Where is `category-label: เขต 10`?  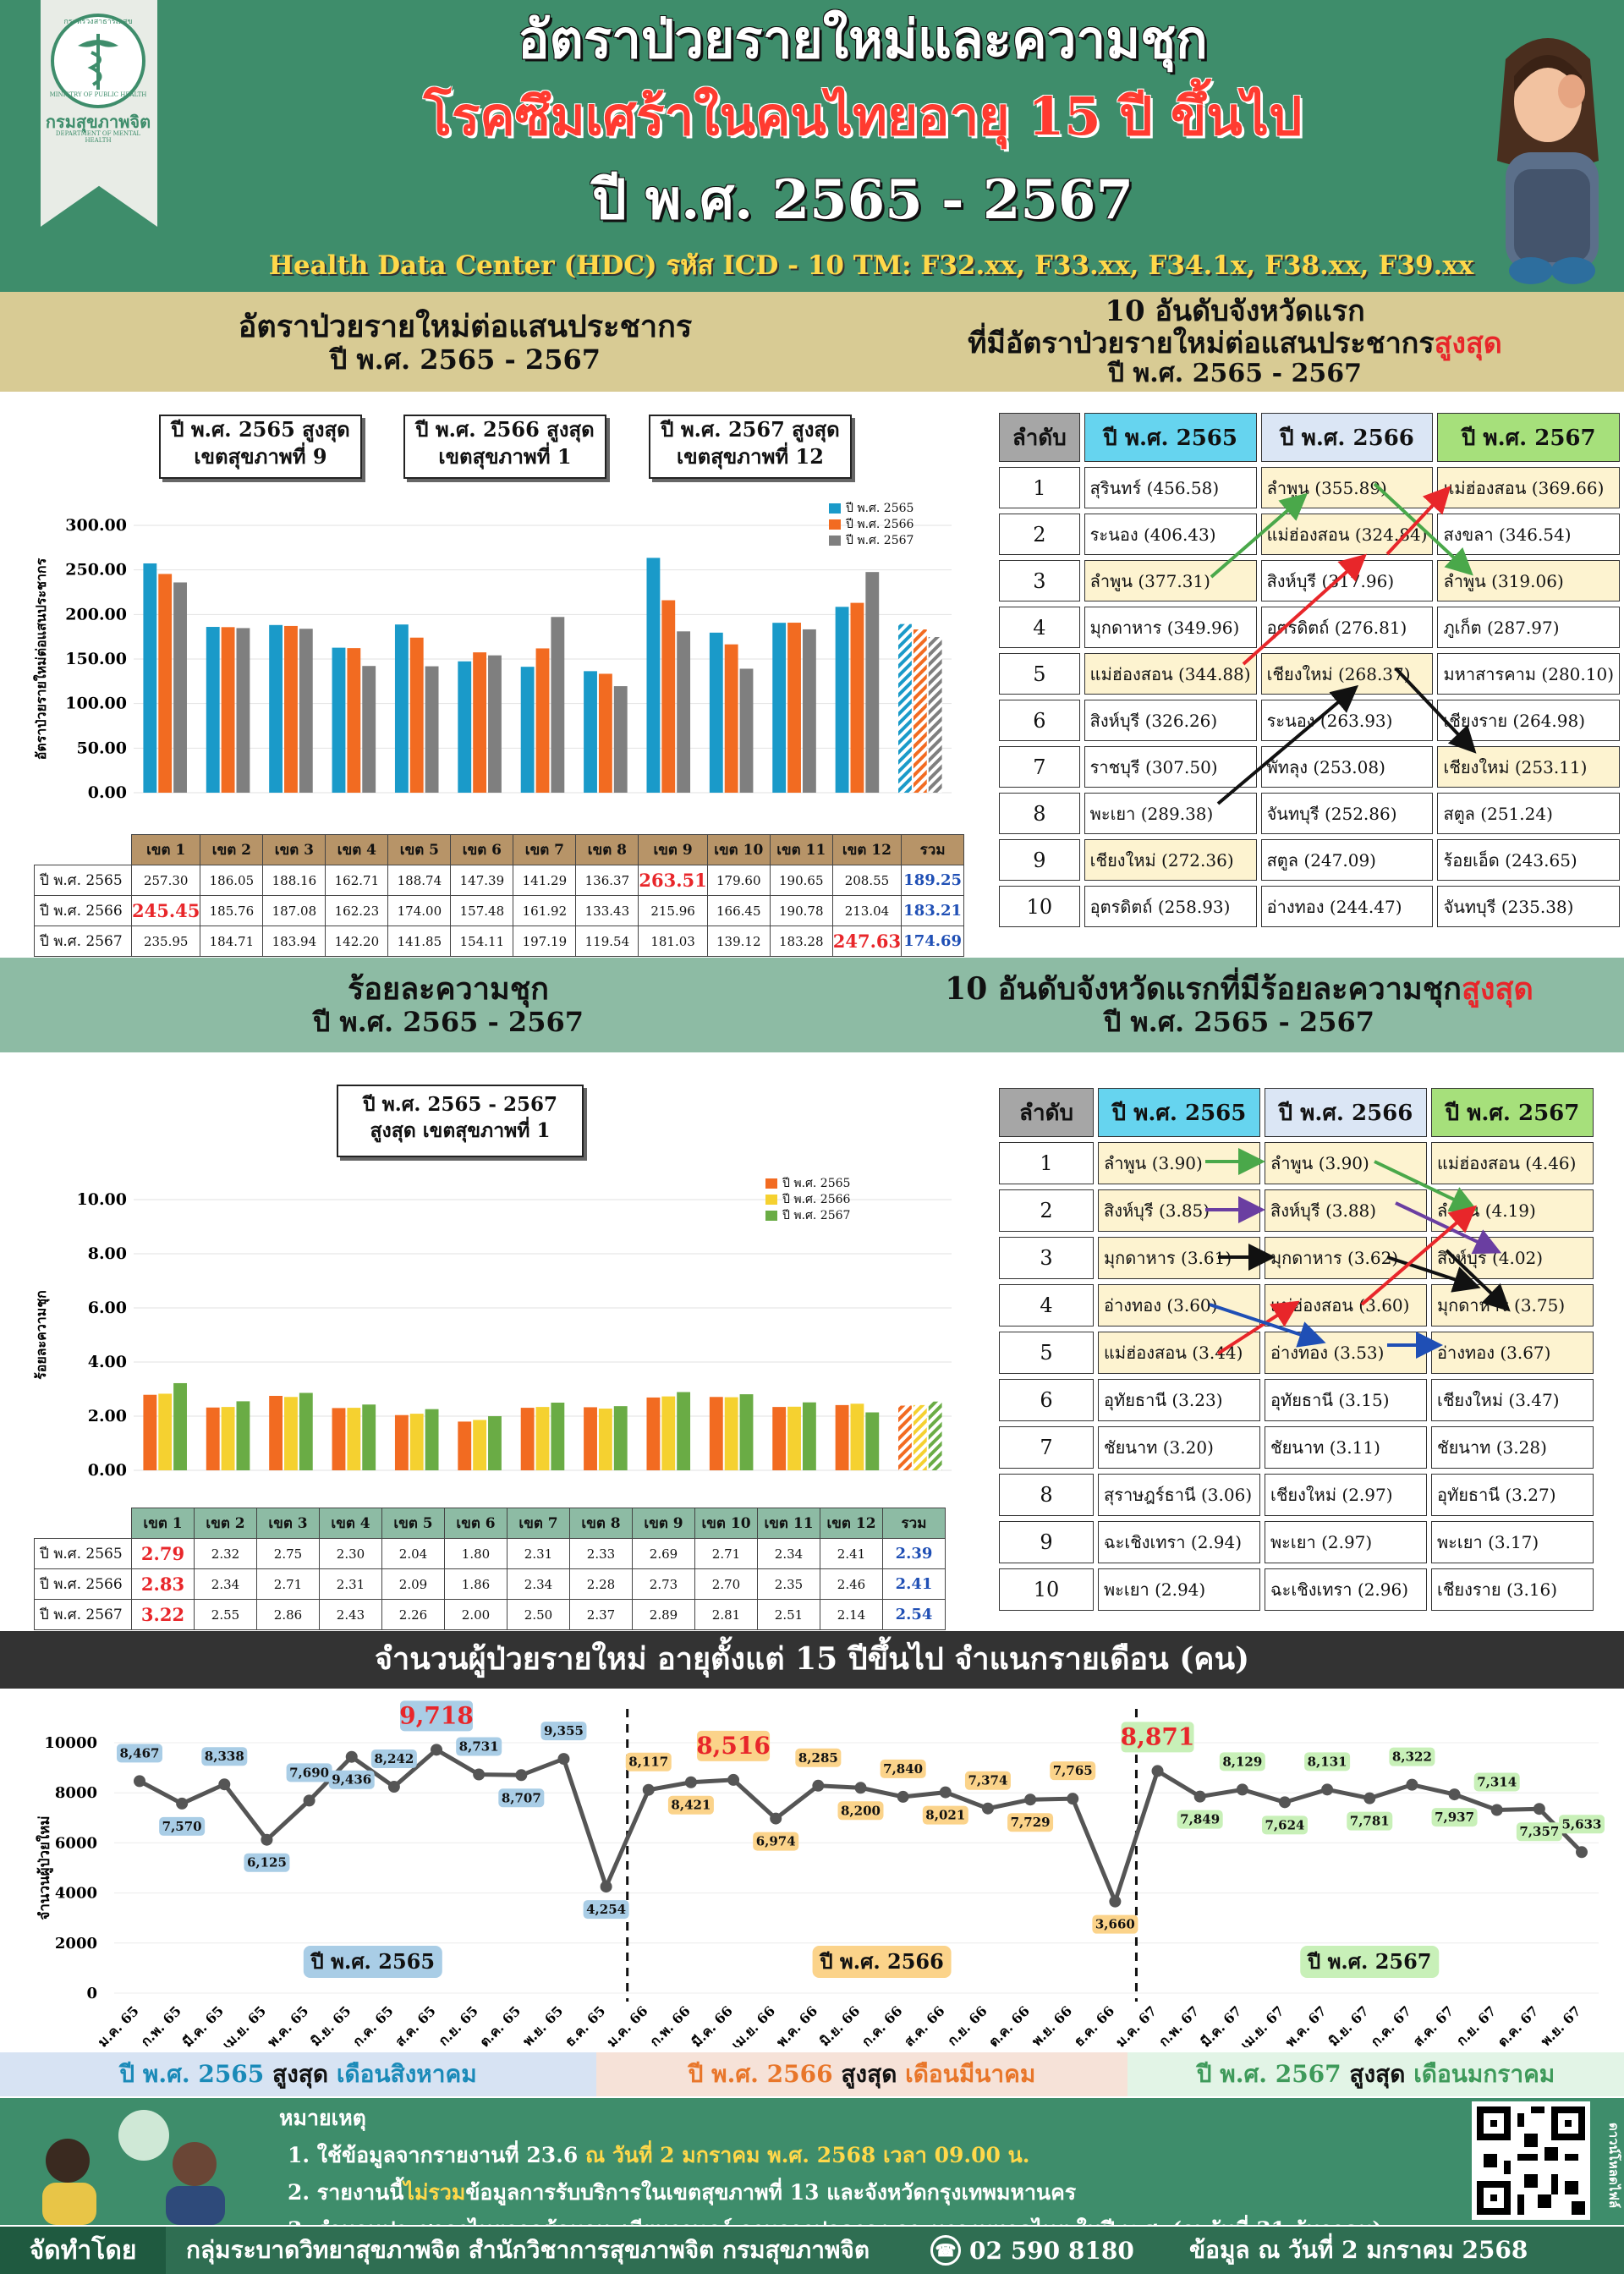 category-label: เขต 10 is located at coordinates (726, 1524).